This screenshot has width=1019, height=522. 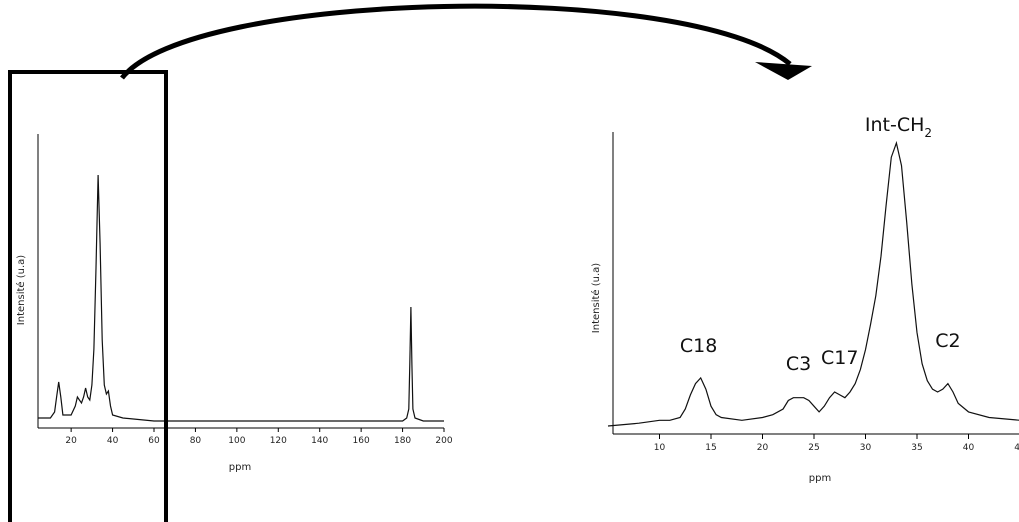 I want to click on peak-label: Int-CH2, so click(x=898, y=127).